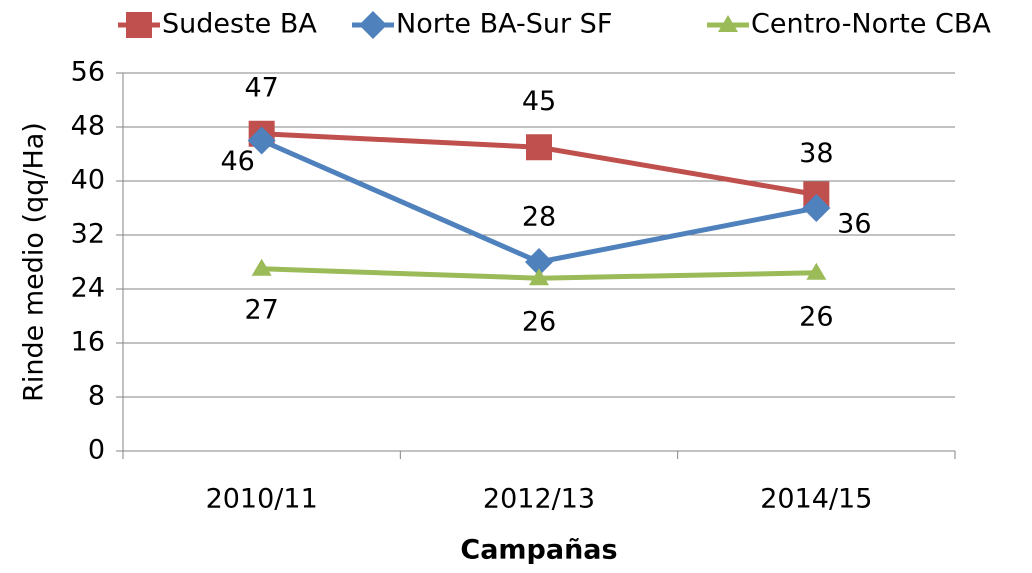 This screenshot has height=573, width=1032. What do you see at coordinates (816, 153) in the screenshot?
I see `data-label: 38` at bounding box center [816, 153].